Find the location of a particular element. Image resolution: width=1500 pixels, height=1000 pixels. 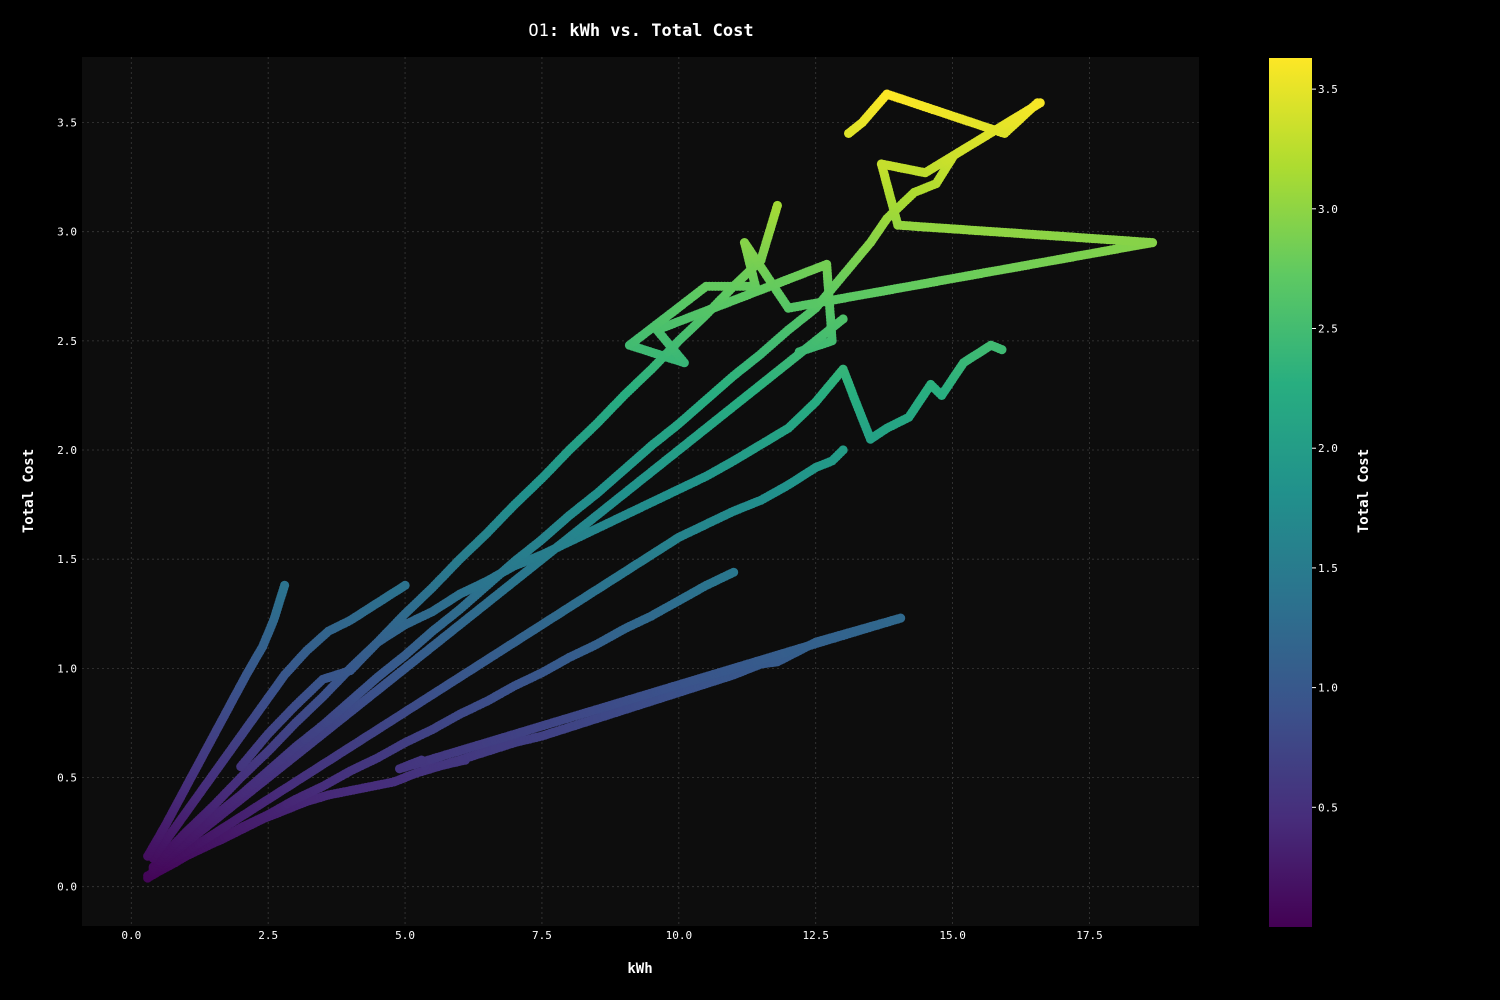

colorbar-ticks: 0.5 1.0 1.5 2.0 2.5 3.0 3.5 is located at coordinates (1325, 448).